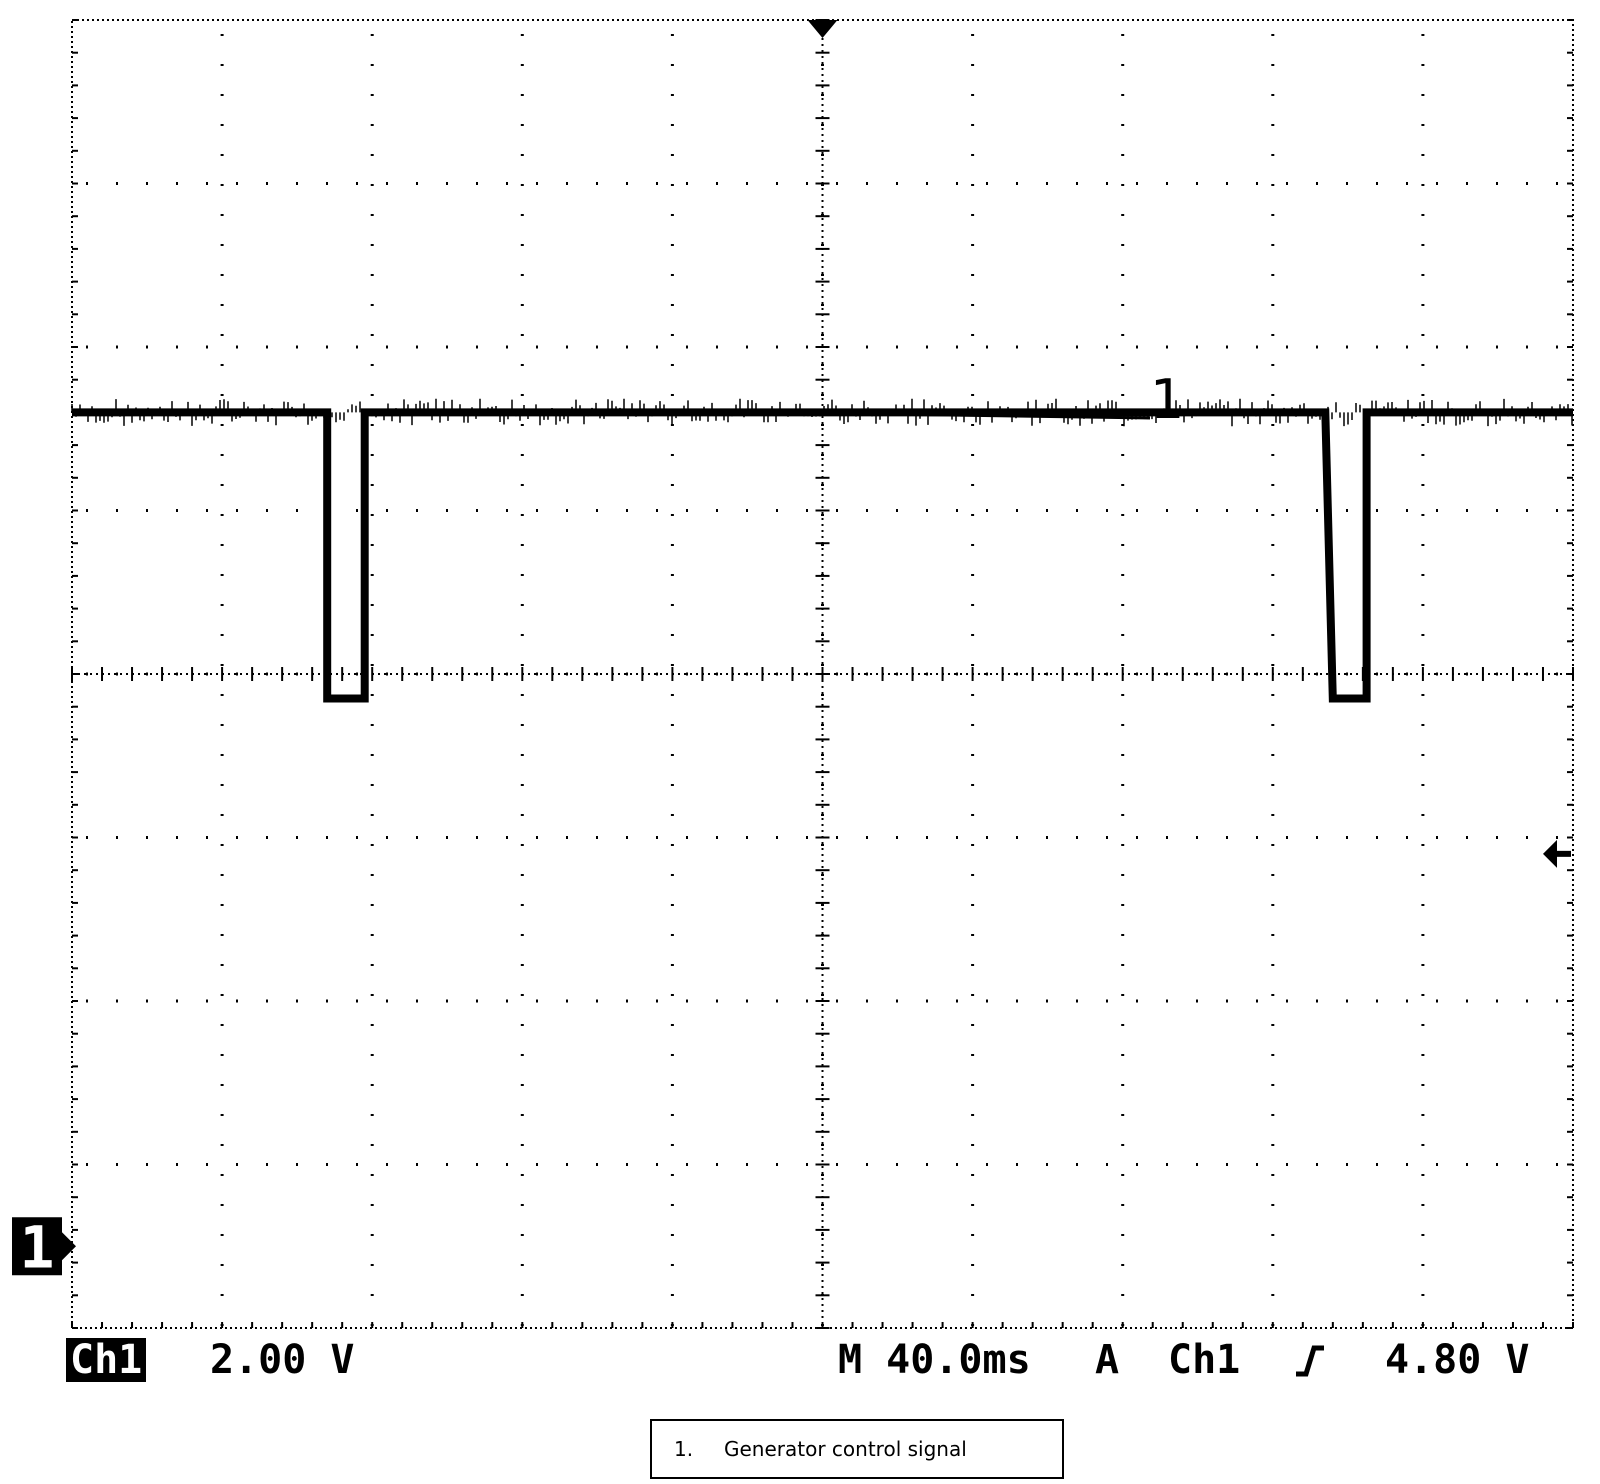  I want to click on legend: 1. Generator control signal, so click(857, 1449).